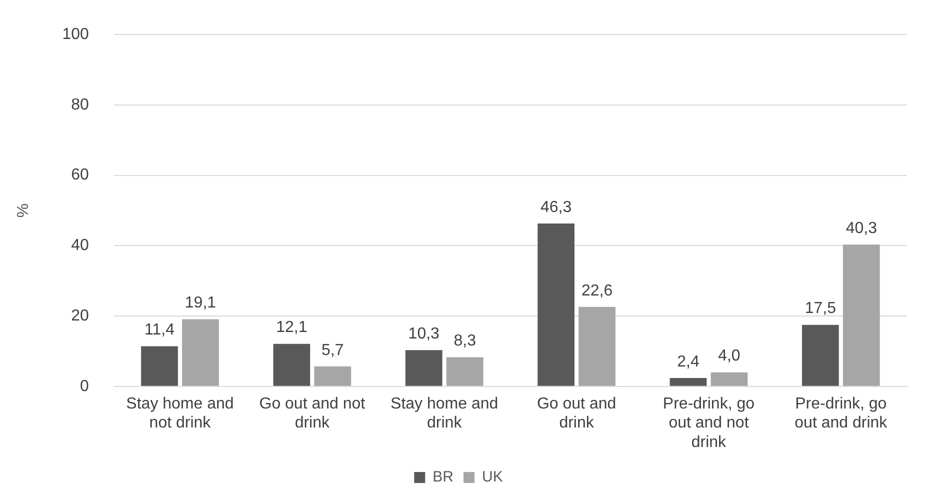  Describe the element at coordinates (443, 477) in the screenshot. I see `legend-label: BR` at that location.